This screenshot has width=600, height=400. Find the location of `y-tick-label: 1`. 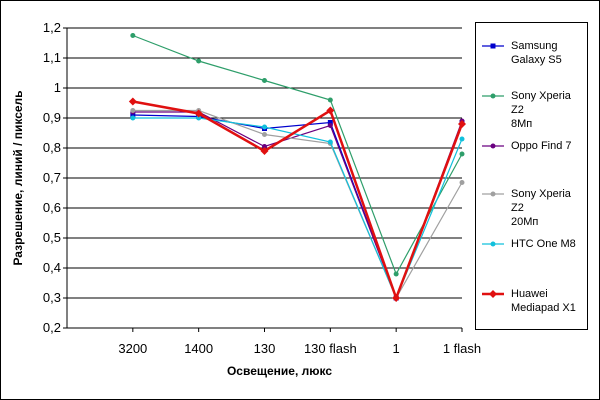

y-tick-label: 1 is located at coordinates (57, 87).